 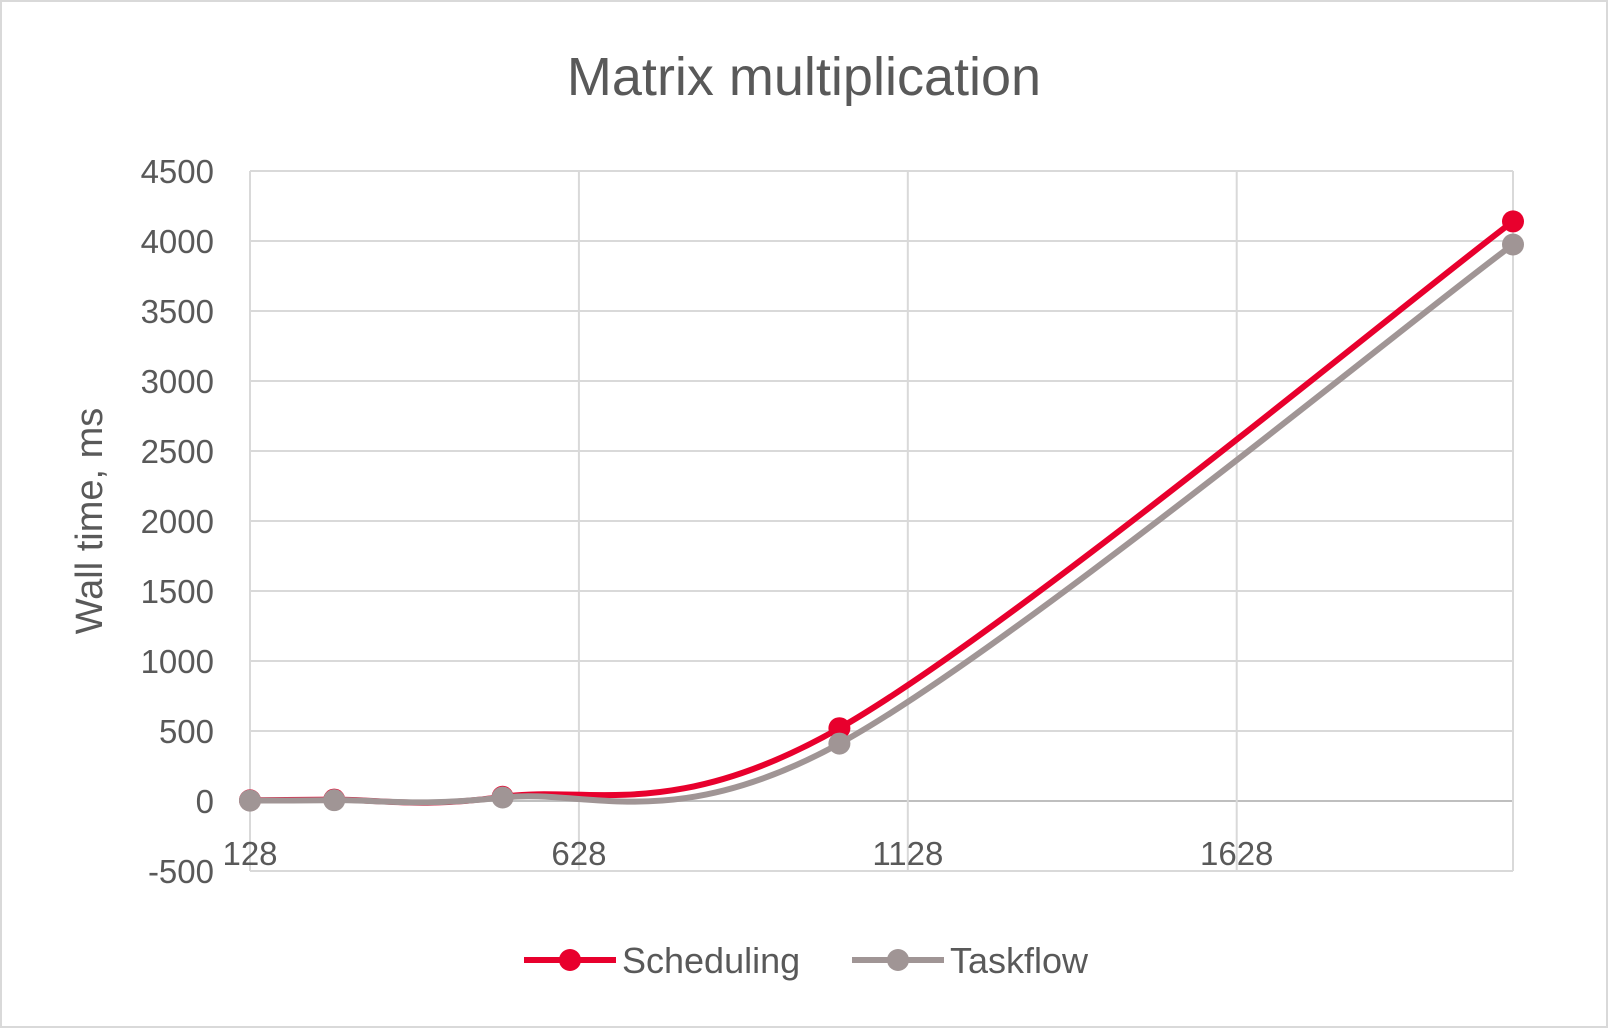 I want to click on y-tick-label: 2000, so click(x=177, y=521).